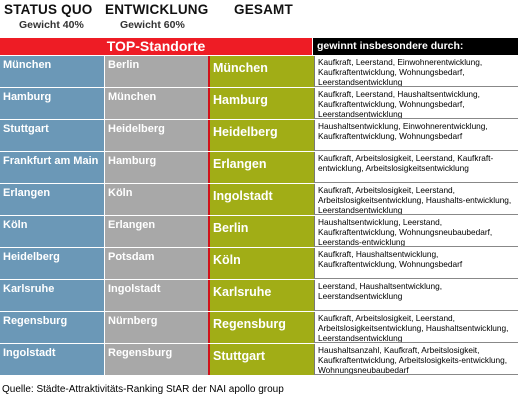 The image size is (518, 400). I want to click on entwicklung-cell: Köln, so click(156, 199).